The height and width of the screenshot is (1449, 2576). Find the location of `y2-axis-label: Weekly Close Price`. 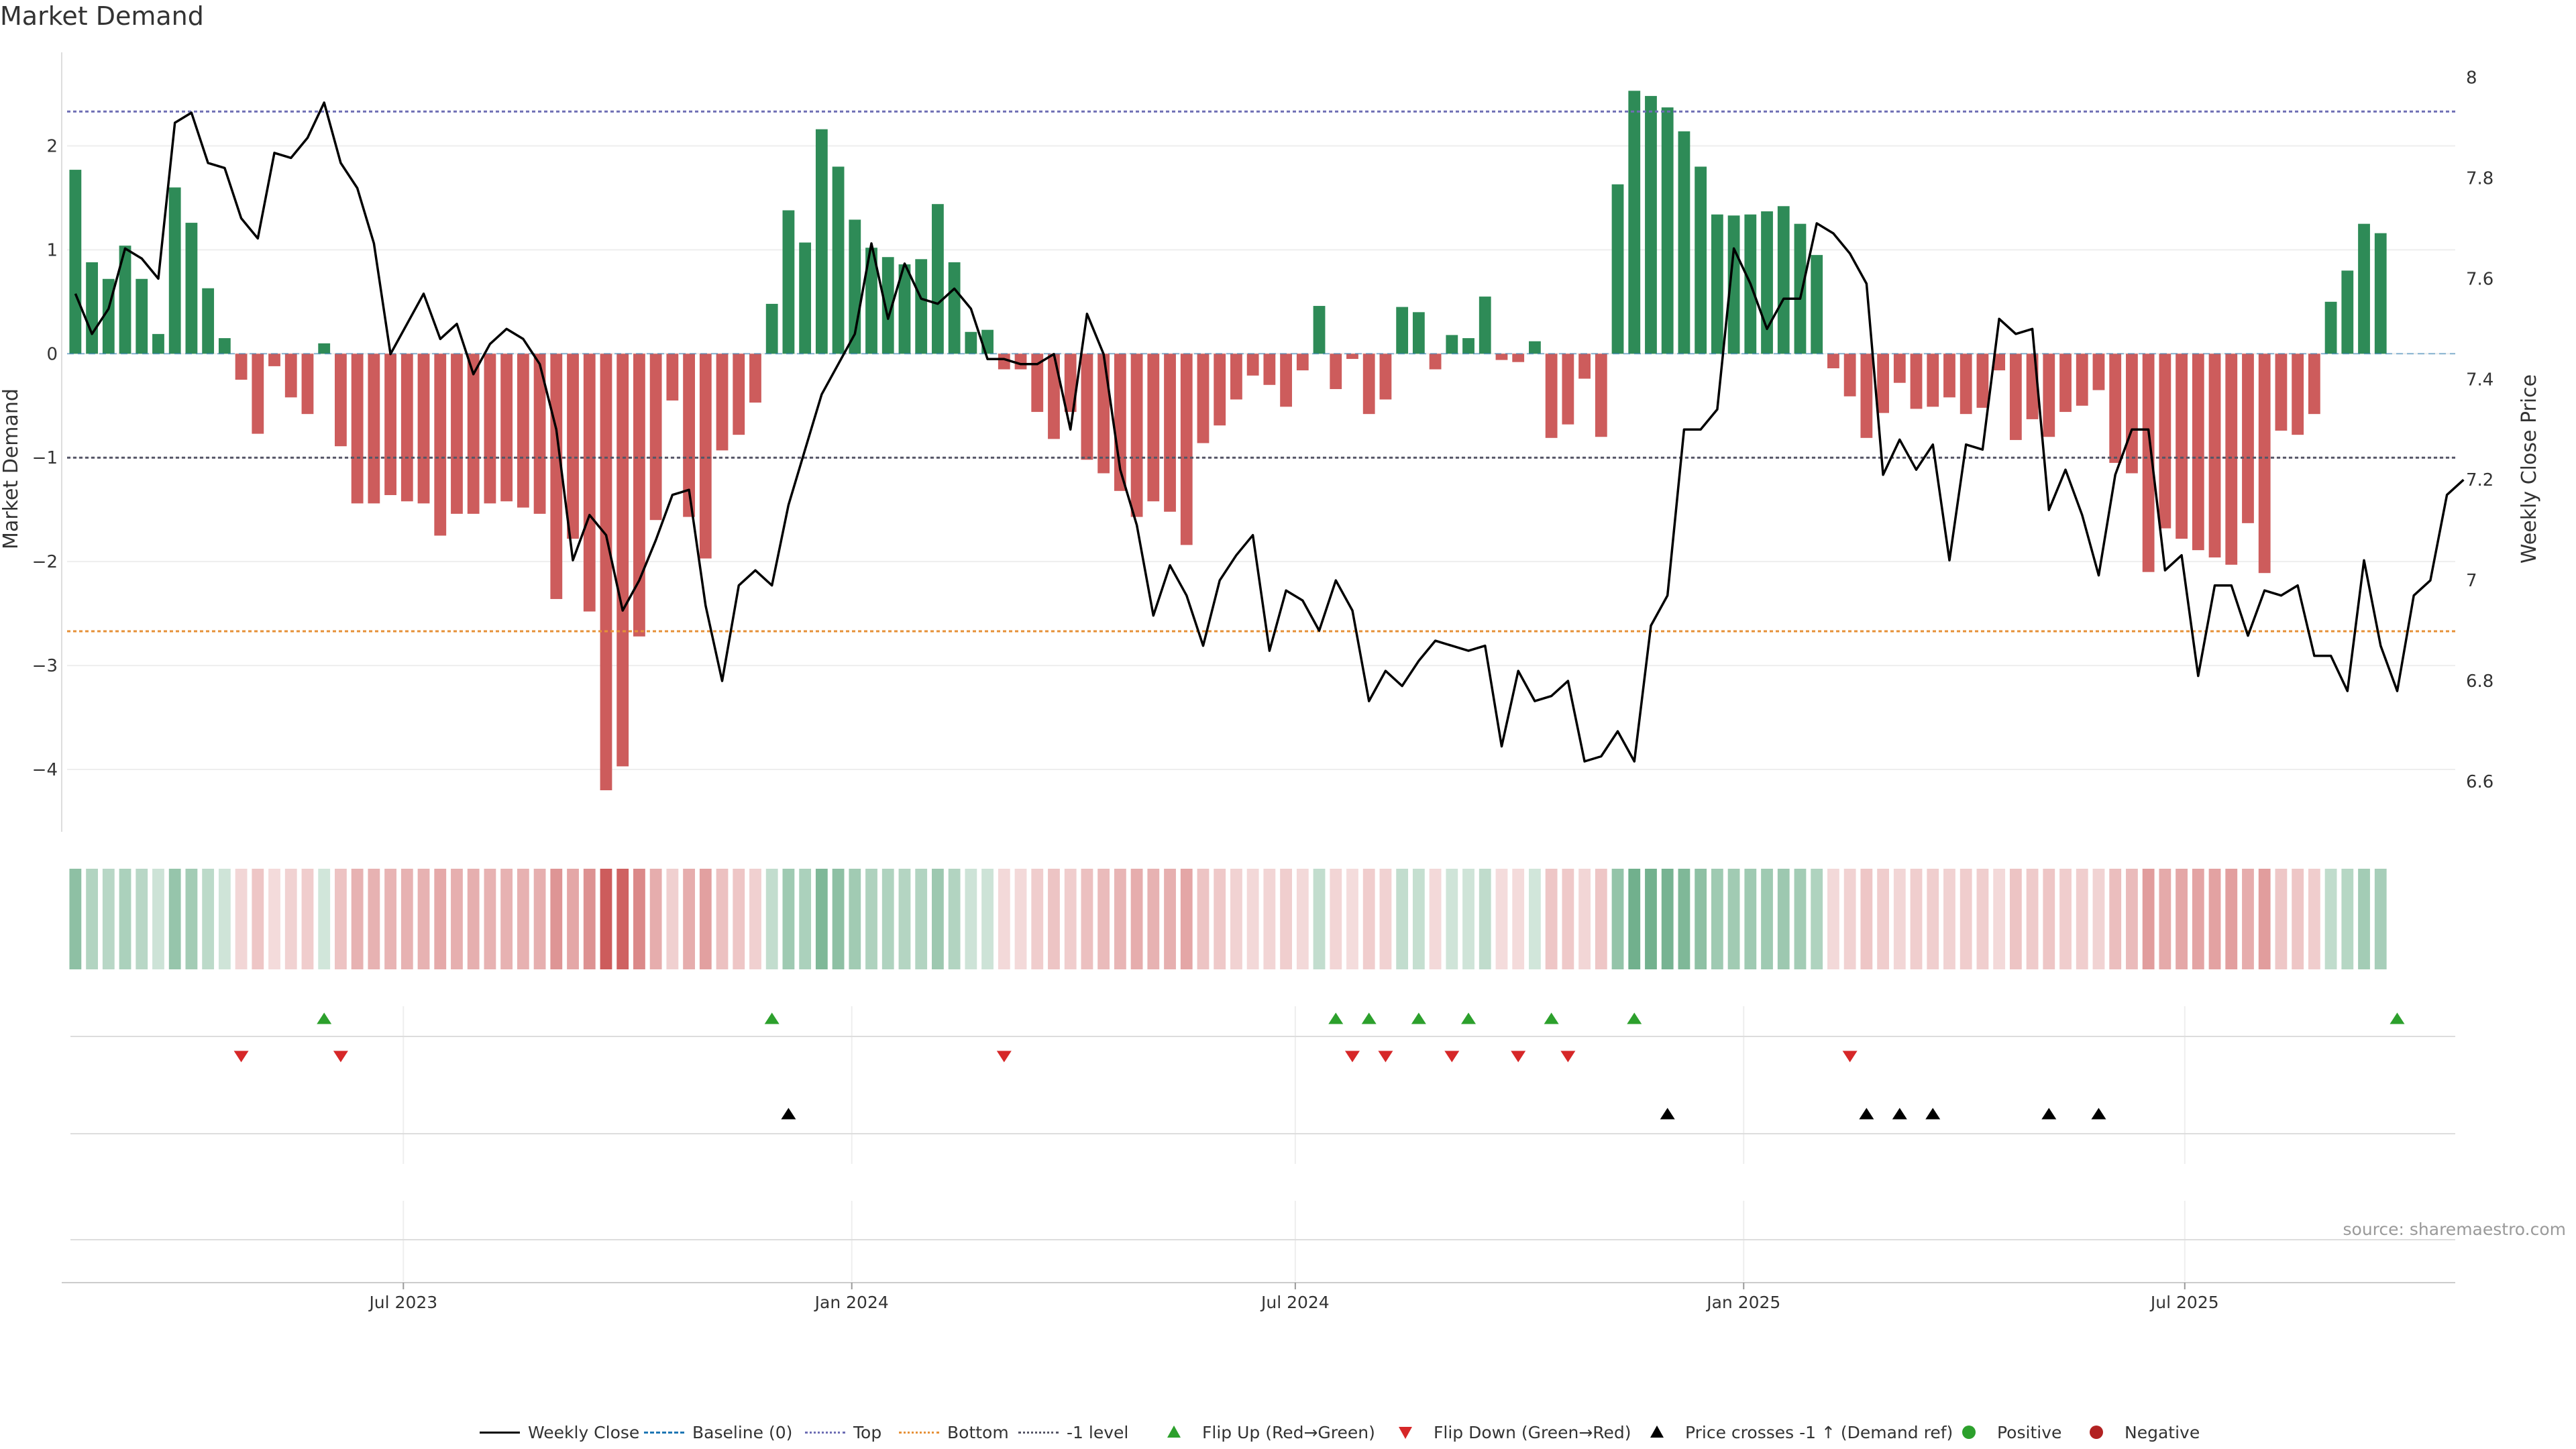

y2-axis-label: Weekly Close Price is located at coordinates (2529, 469).